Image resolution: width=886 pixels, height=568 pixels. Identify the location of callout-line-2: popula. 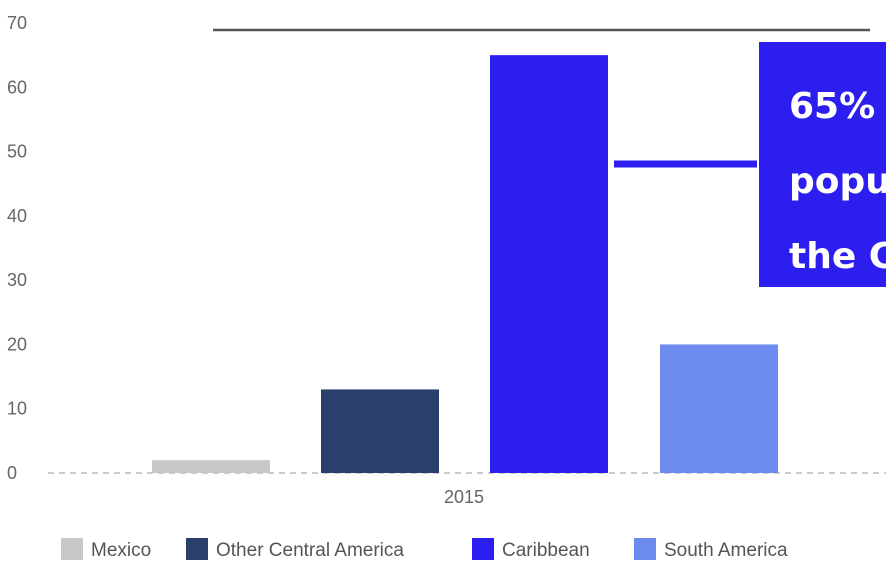
(837, 181).